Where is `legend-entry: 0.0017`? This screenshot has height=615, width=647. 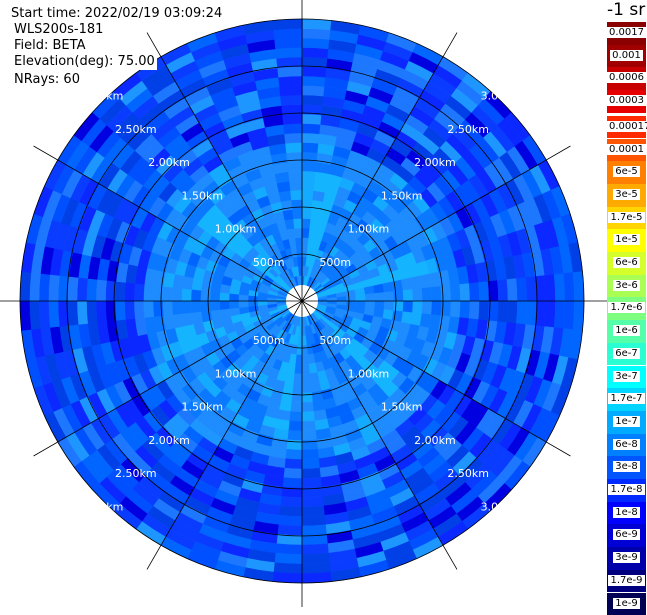 legend-entry: 0.0017 is located at coordinates (626, 33).